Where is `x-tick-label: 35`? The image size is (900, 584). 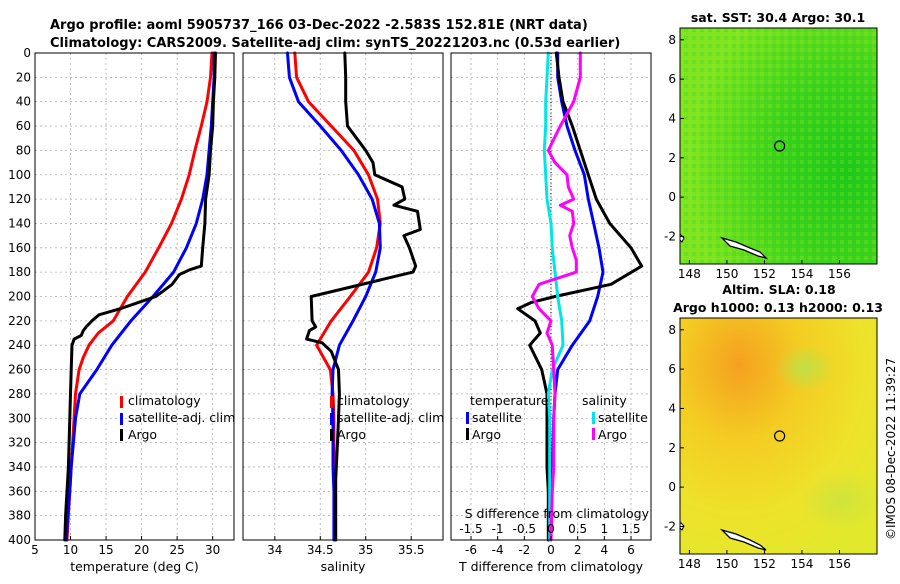 x-tick-label: 35 is located at coordinates (365, 550).